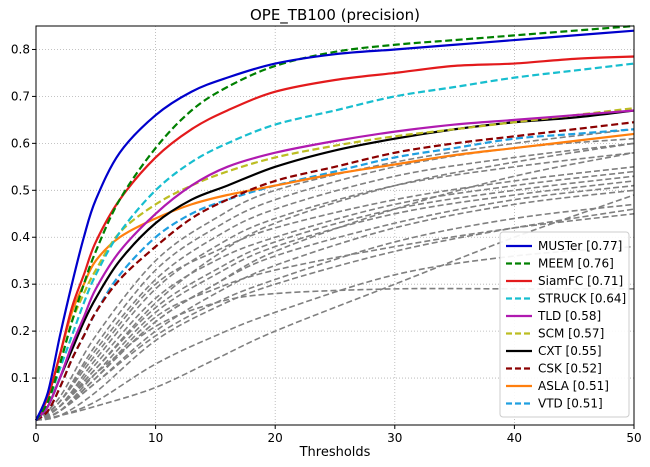 Image resolution: width=650 pixels, height=467 pixels. Describe the element at coordinates (155, 438) in the screenshot. I see `x-tick-label: 10` at that location.